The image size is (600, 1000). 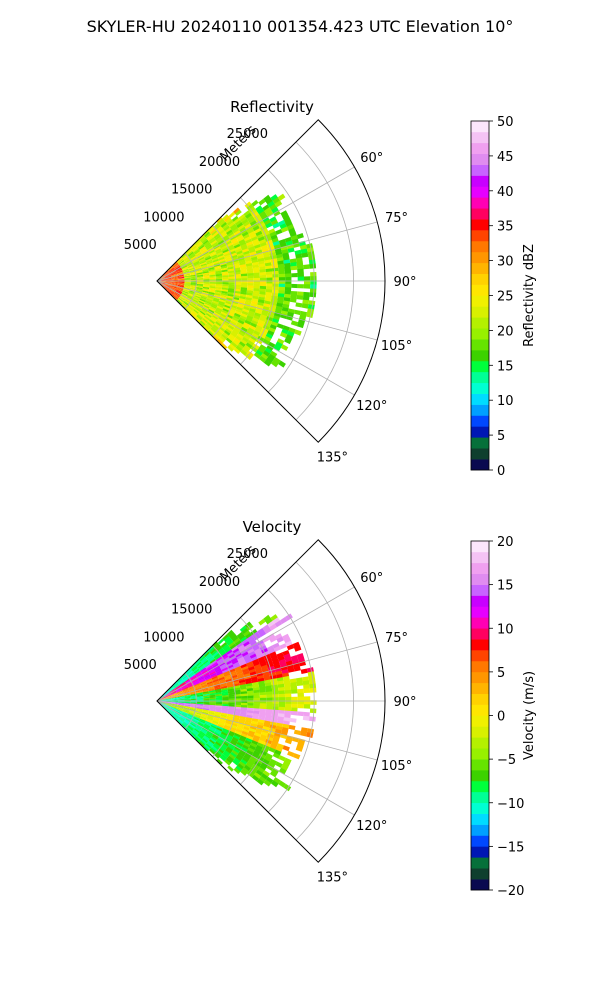 What do you see at coordinates (501, 471) in the screenshot?
I see `colorbar-tick-label: 0` at bounding box center [501, 471].